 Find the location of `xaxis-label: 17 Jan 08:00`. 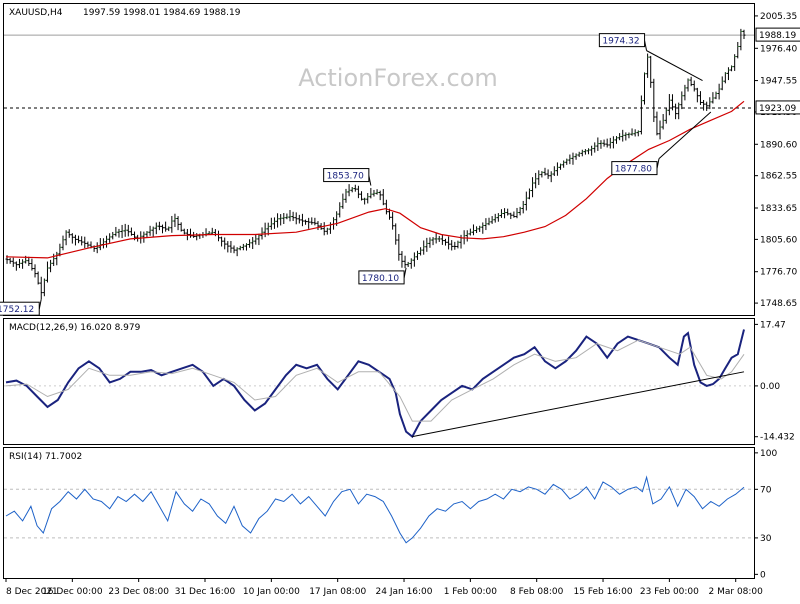

xaxis-label: 17 Jan 08:00 is located at coordinates (337, 592).